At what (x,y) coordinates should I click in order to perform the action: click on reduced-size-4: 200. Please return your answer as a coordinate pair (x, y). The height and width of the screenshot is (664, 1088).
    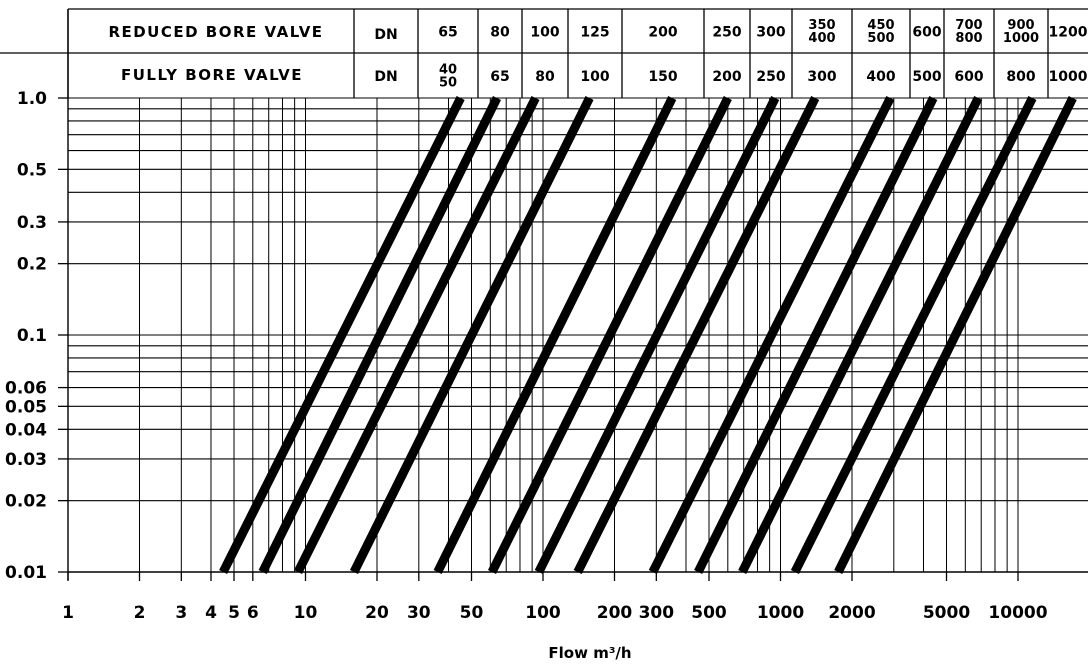
    Looking at the image, I should click on (662, 33).